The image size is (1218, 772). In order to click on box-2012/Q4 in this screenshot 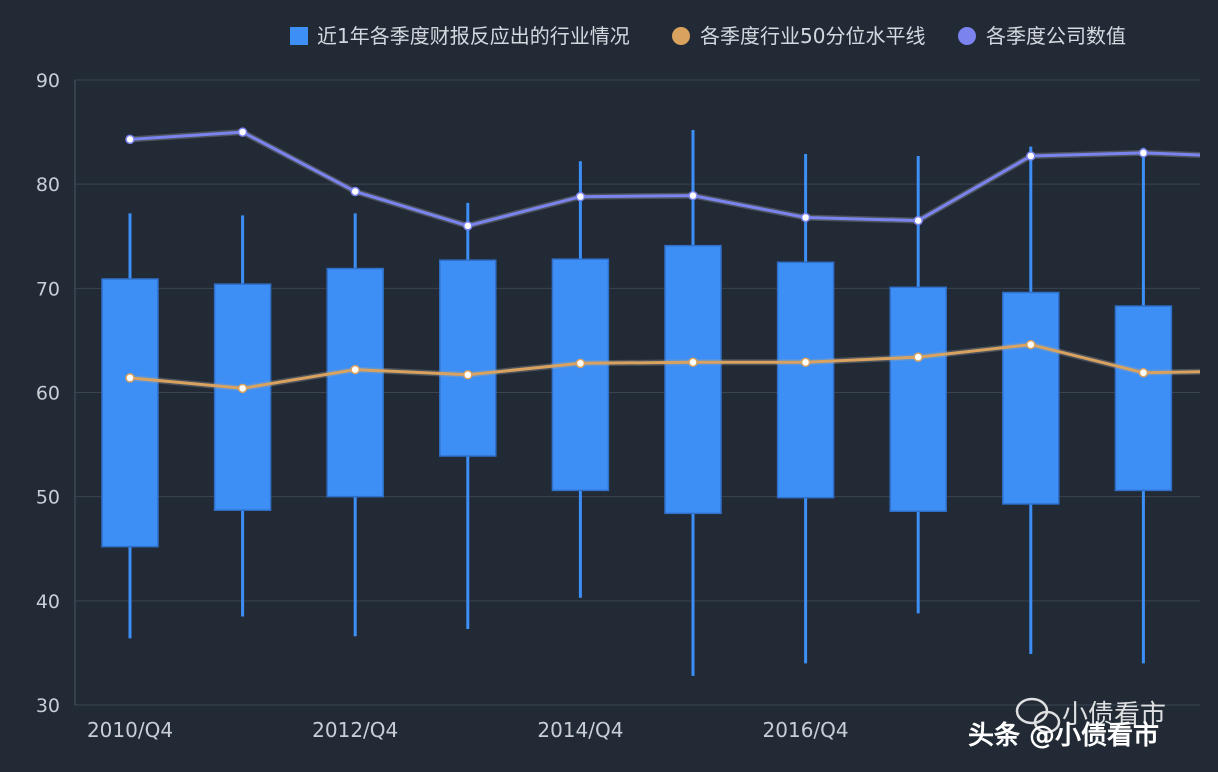, I will do `click(355, 425)`.